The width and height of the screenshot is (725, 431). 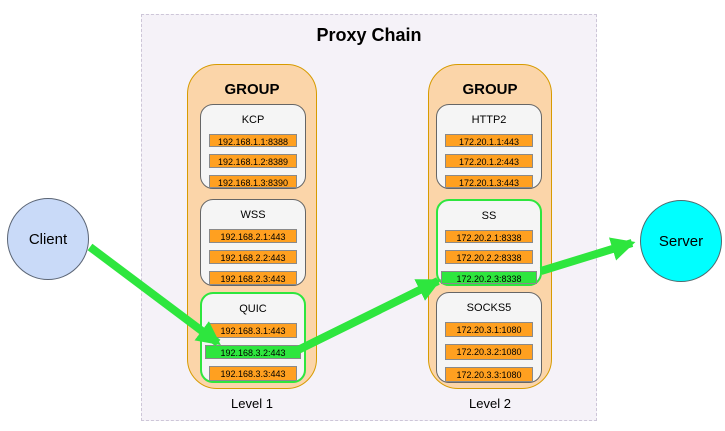 I want to click on endpoint-address: 192.168.2.2:443, so click(x=253, y=257).